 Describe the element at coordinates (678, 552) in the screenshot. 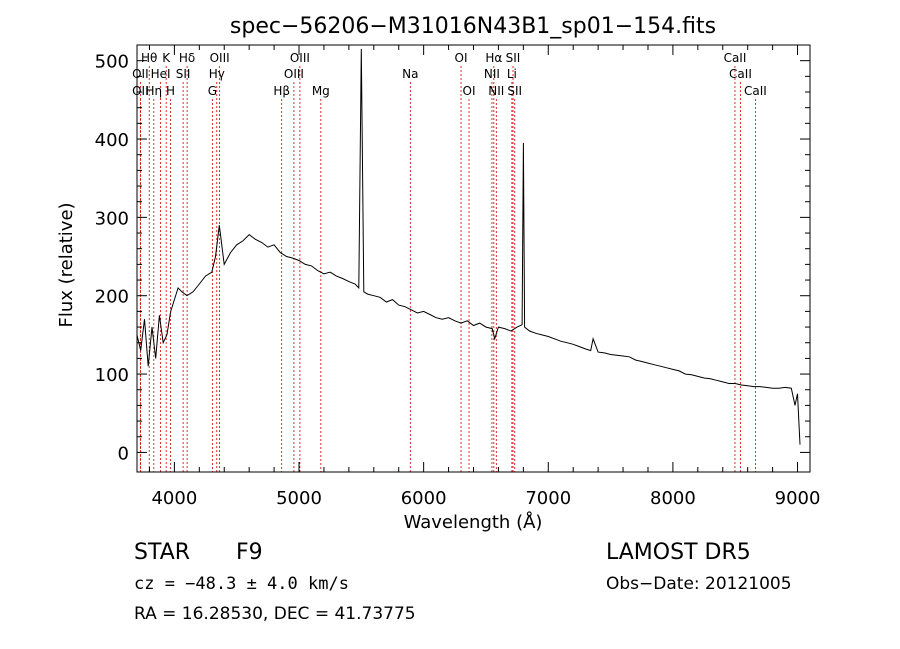

I see `survey-name: LAMOST DR5` at that location.